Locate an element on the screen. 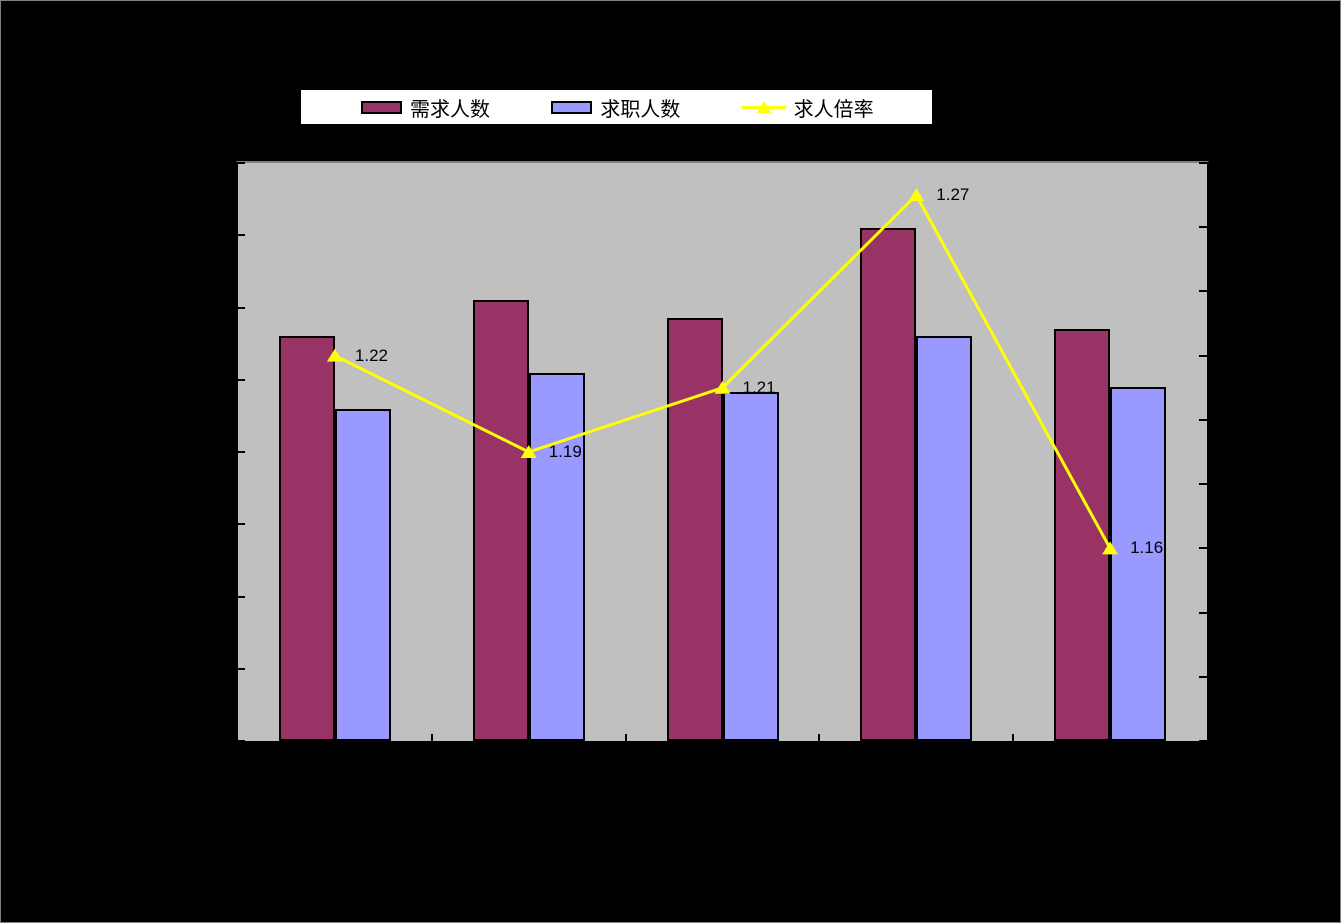 The width and height of the screenshot is (1341, 923). ratio-data-label: 1.21 is located at coordinates (759, 387).